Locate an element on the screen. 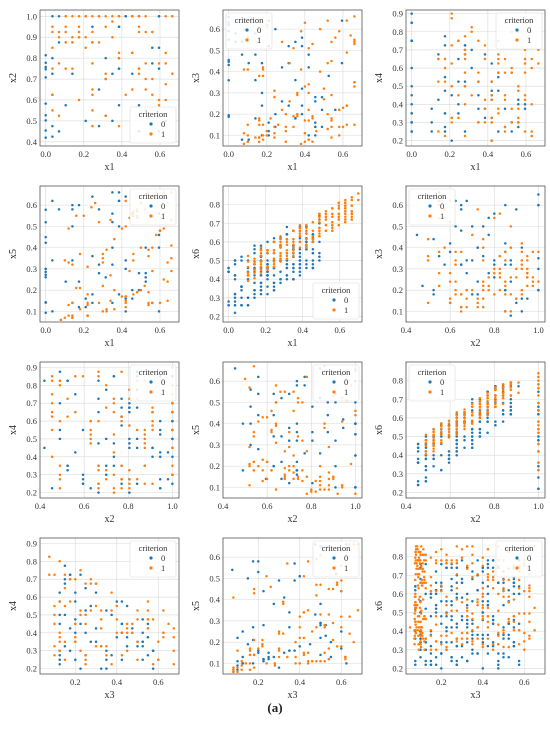 The image size is (550, 734). y-tick-label: 0.4 is located at coordinates (214, 72).